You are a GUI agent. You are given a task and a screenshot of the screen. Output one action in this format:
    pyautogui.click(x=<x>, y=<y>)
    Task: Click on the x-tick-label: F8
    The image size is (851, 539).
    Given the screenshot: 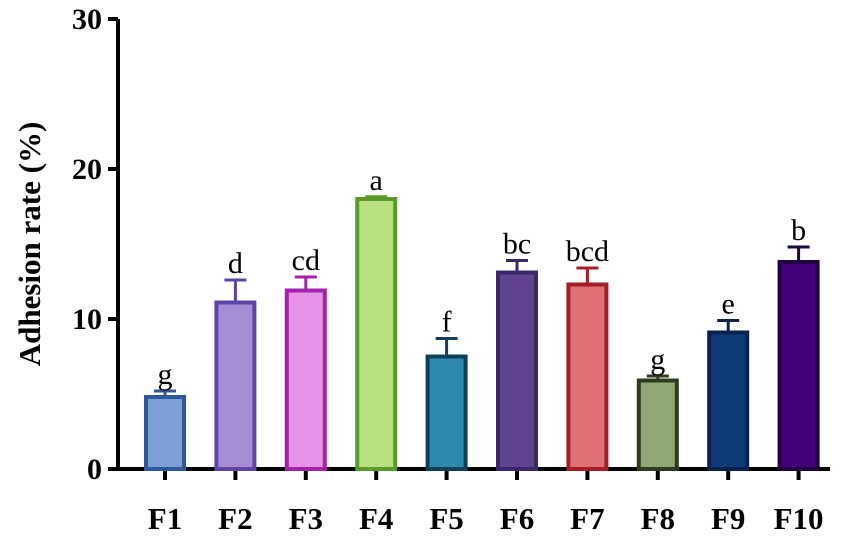 What is the action you would take?
    pyautogui.click(x=658, y=518)
    